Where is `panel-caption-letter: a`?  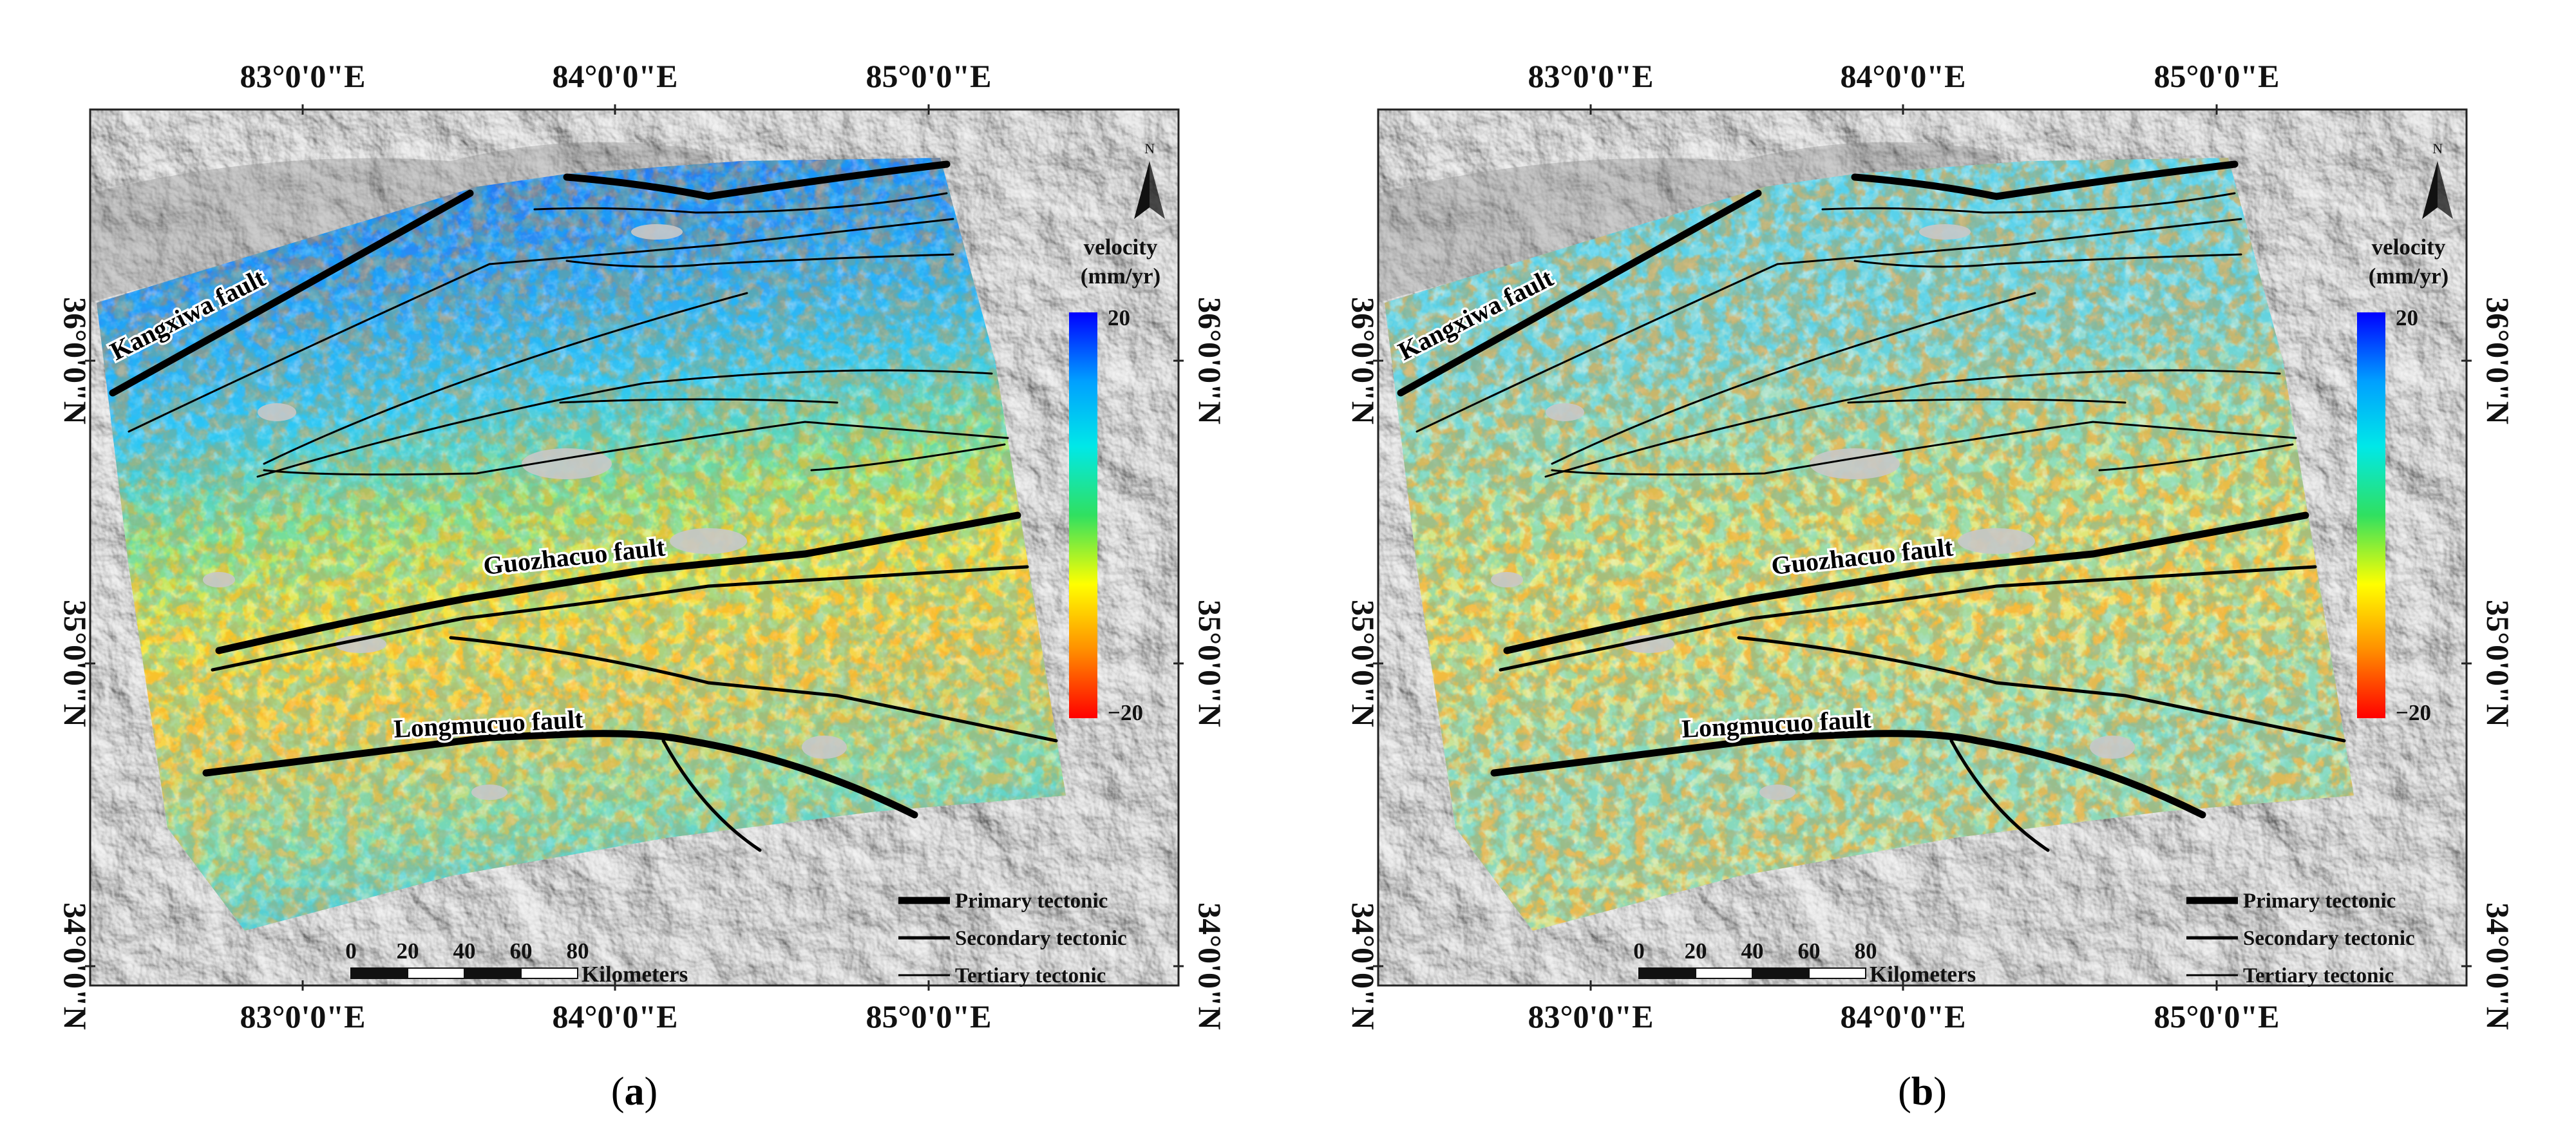
panel-caption-letter: a is located at coordinates (635, 1092).